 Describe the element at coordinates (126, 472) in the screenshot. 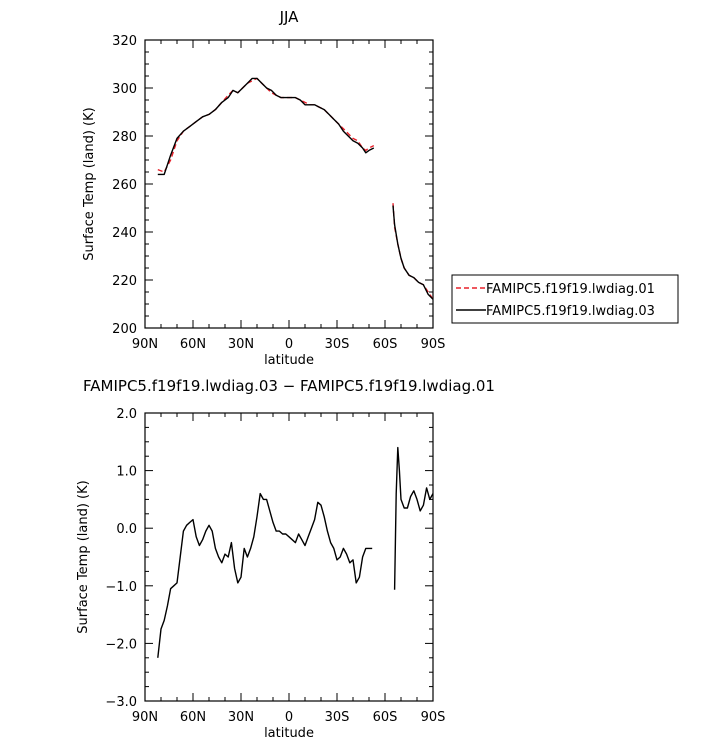

I see `y-tick-label: 1.0` at that location.